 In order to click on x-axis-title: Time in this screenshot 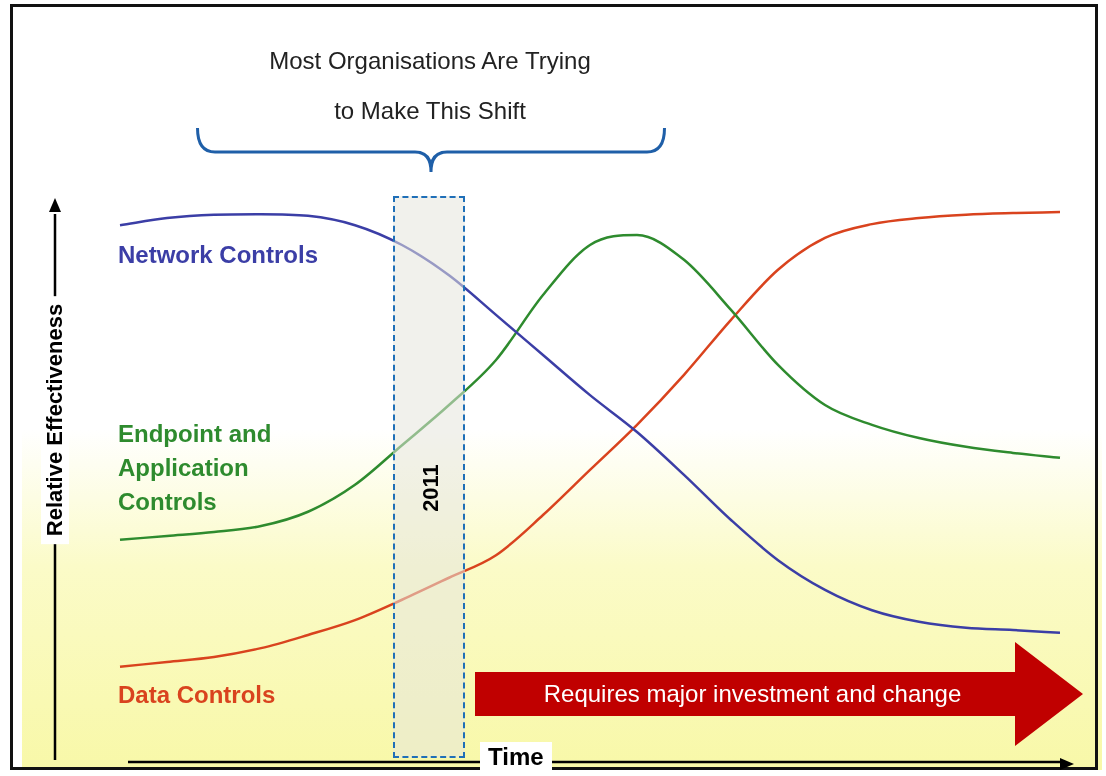, I will do `click(516, 757)`.